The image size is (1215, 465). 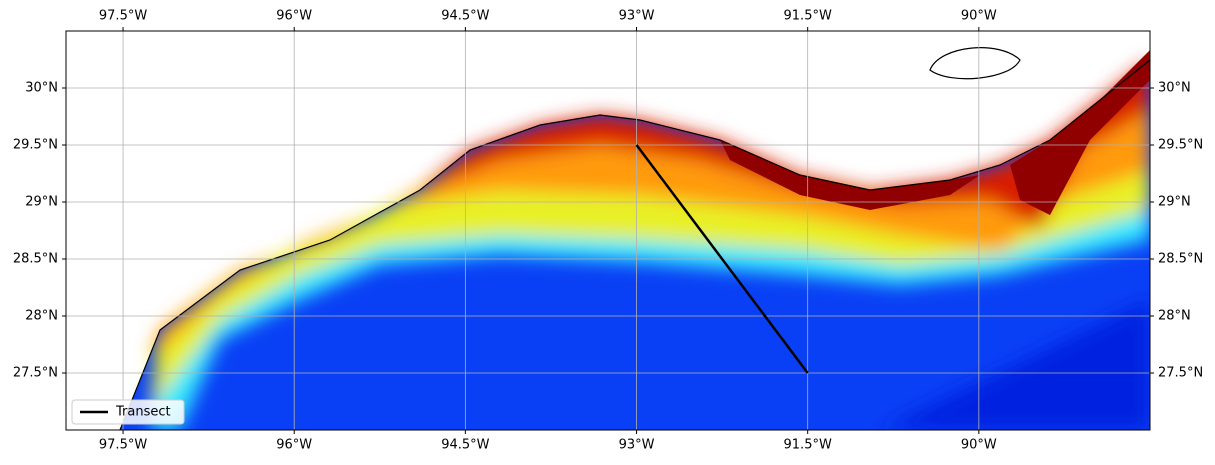 What do you see at coordinates (143, 412) in the screenshot?
I see `legend-label: Transect` at bounding box center [143, 412].